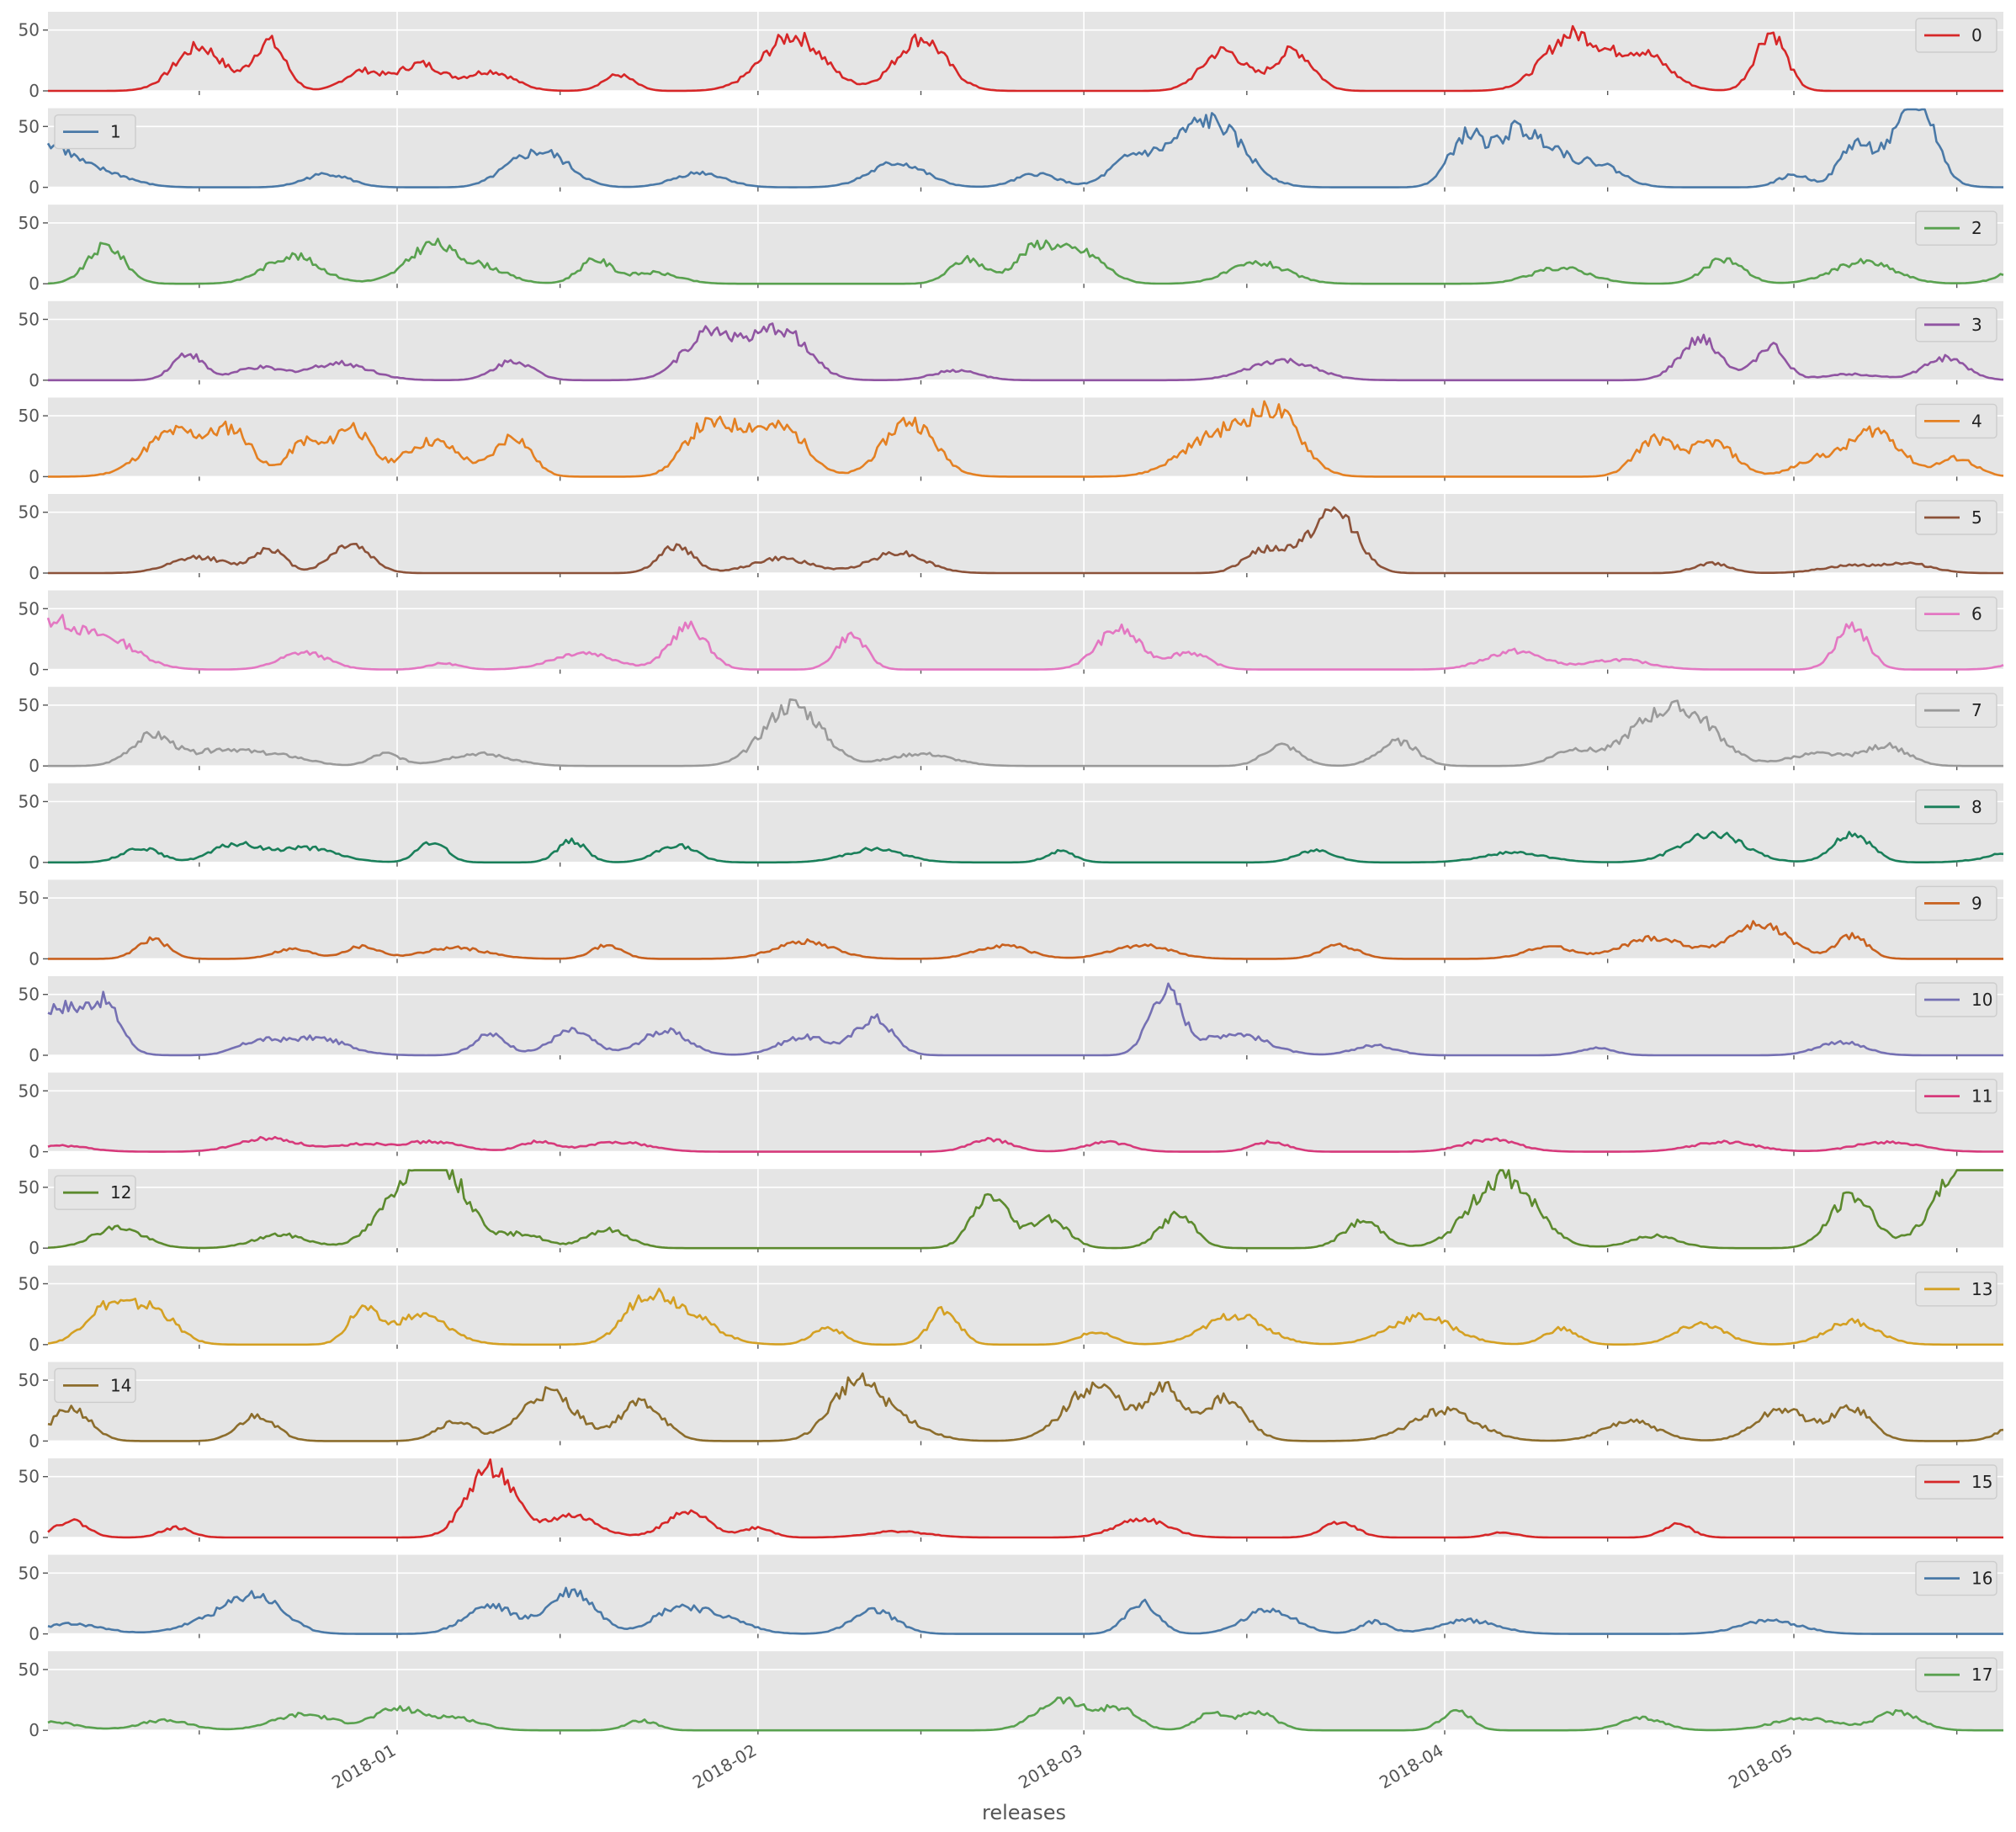 The width and height of the screenshot is (2016, 1832). I want to click on subplot-5: 0 50 5, so click(1011, 538).